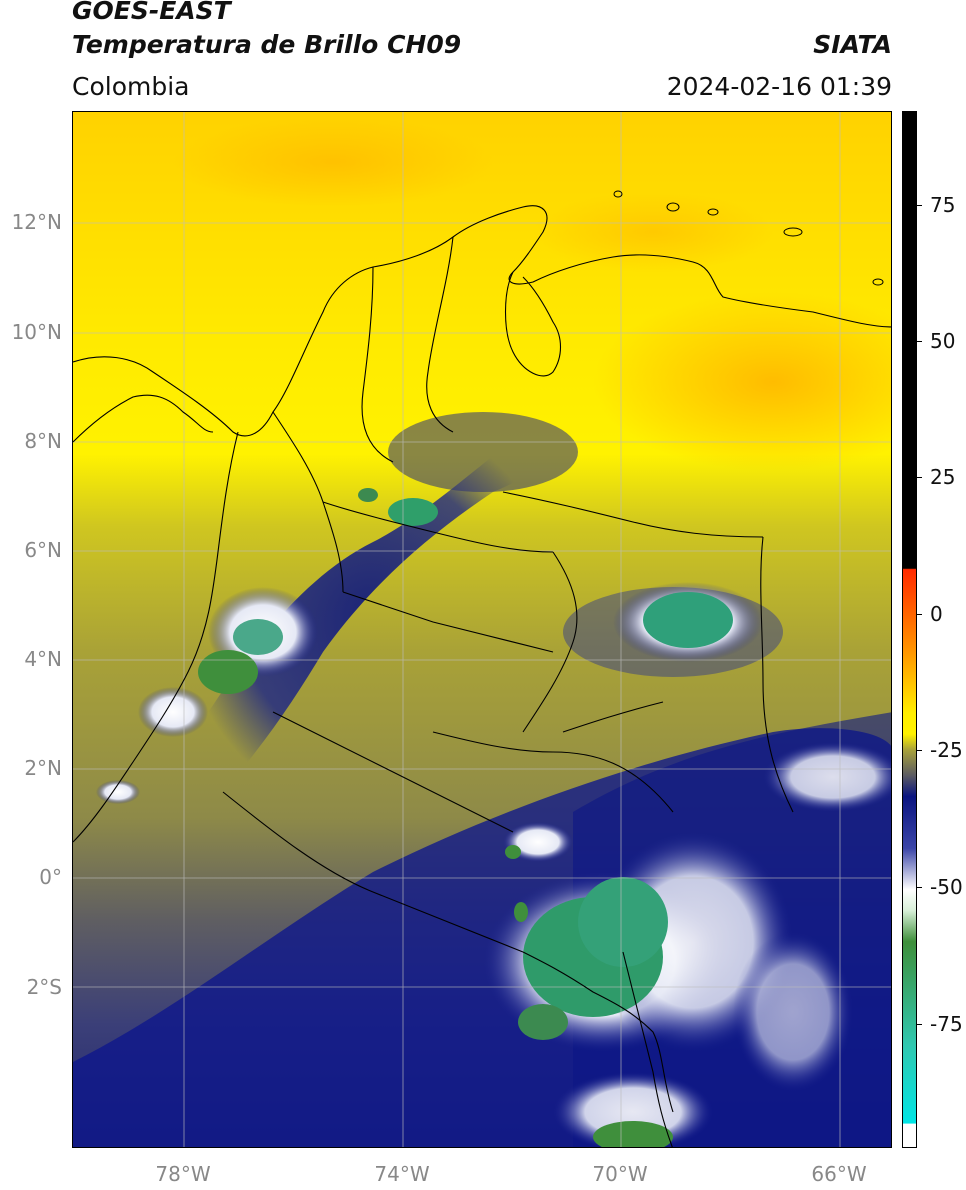 The height and width of the screenshot is (1190, 966). I want to click on lat-label: 2°S, so click(44, 987).